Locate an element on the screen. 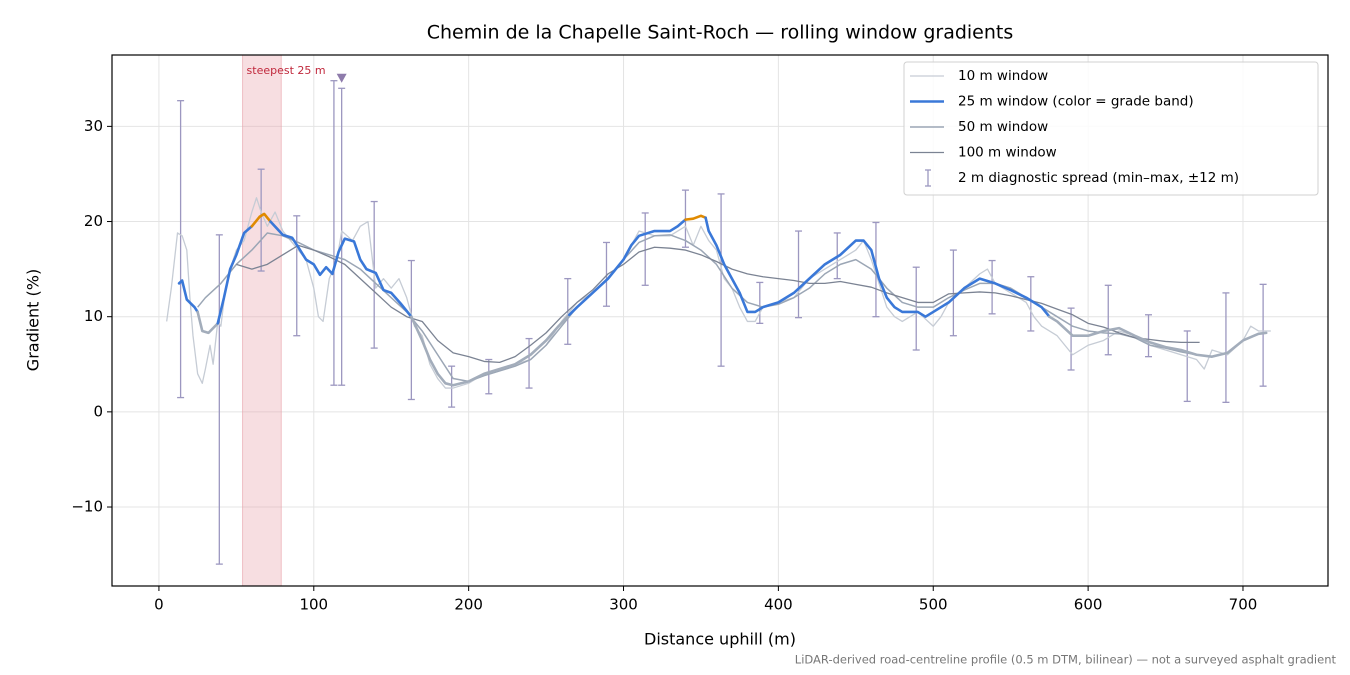 This screenshot has width=1350, height=675. x-tick-label: 0 is located at coordinates (159, 605).